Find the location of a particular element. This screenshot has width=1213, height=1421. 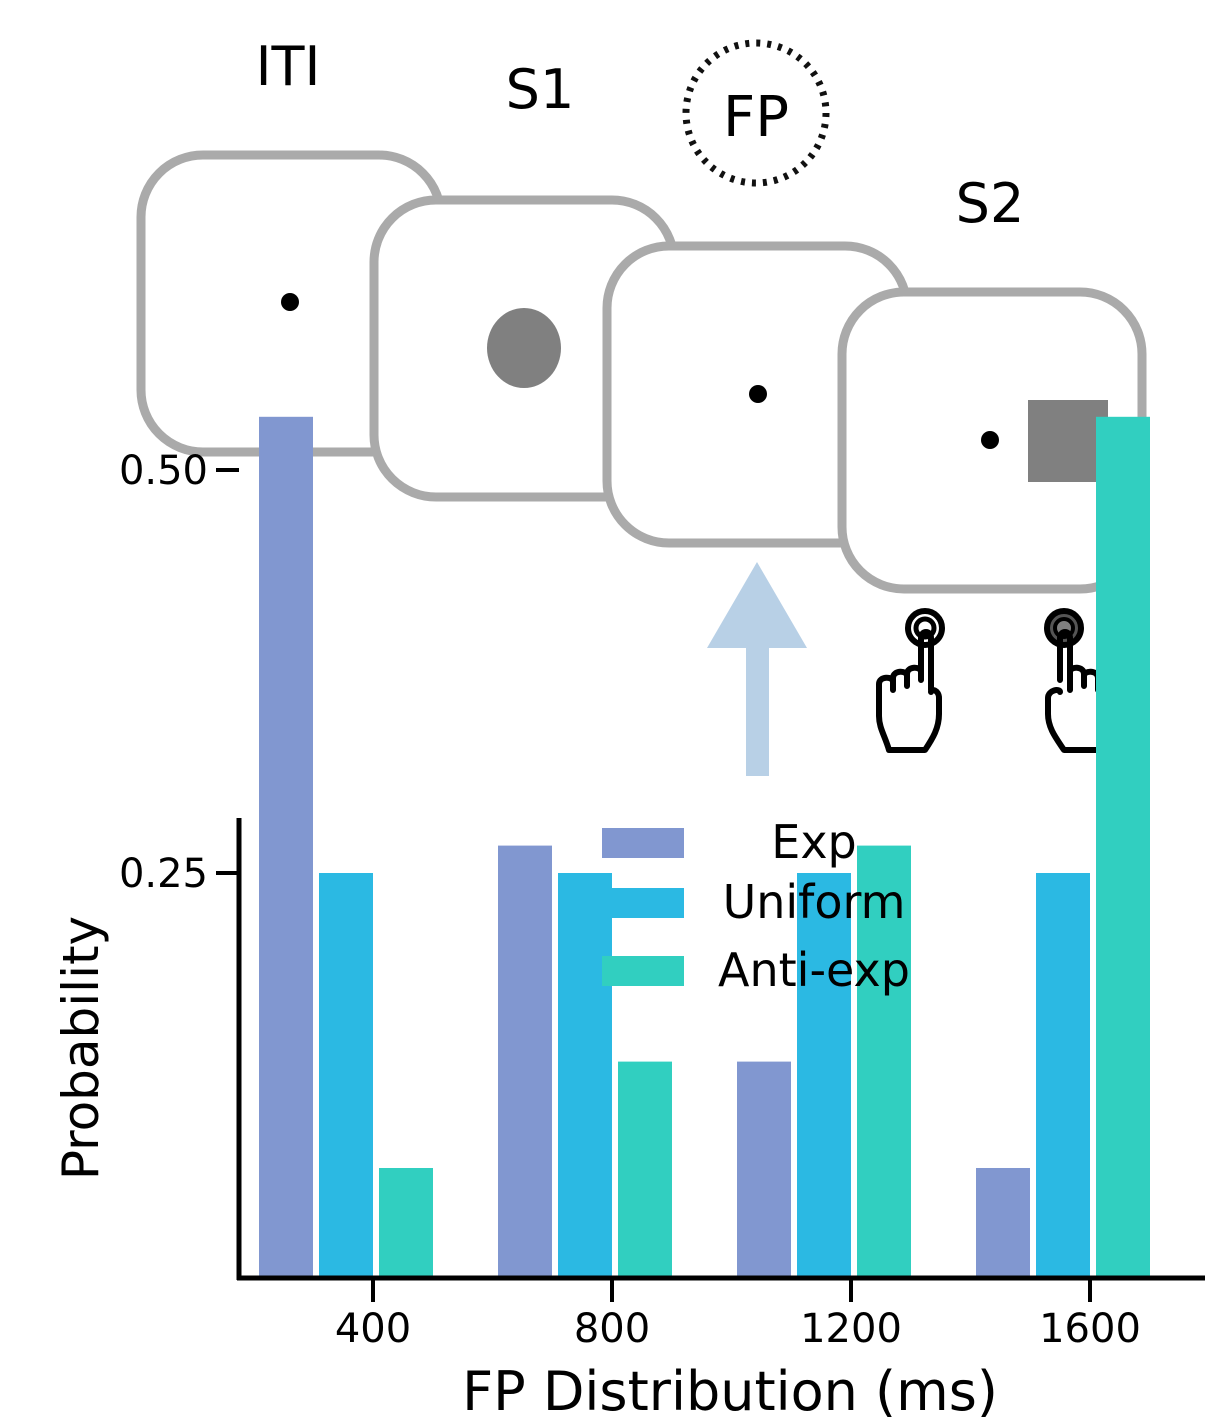

legend-label-exp: Exp is located at coordinates (814, 842).